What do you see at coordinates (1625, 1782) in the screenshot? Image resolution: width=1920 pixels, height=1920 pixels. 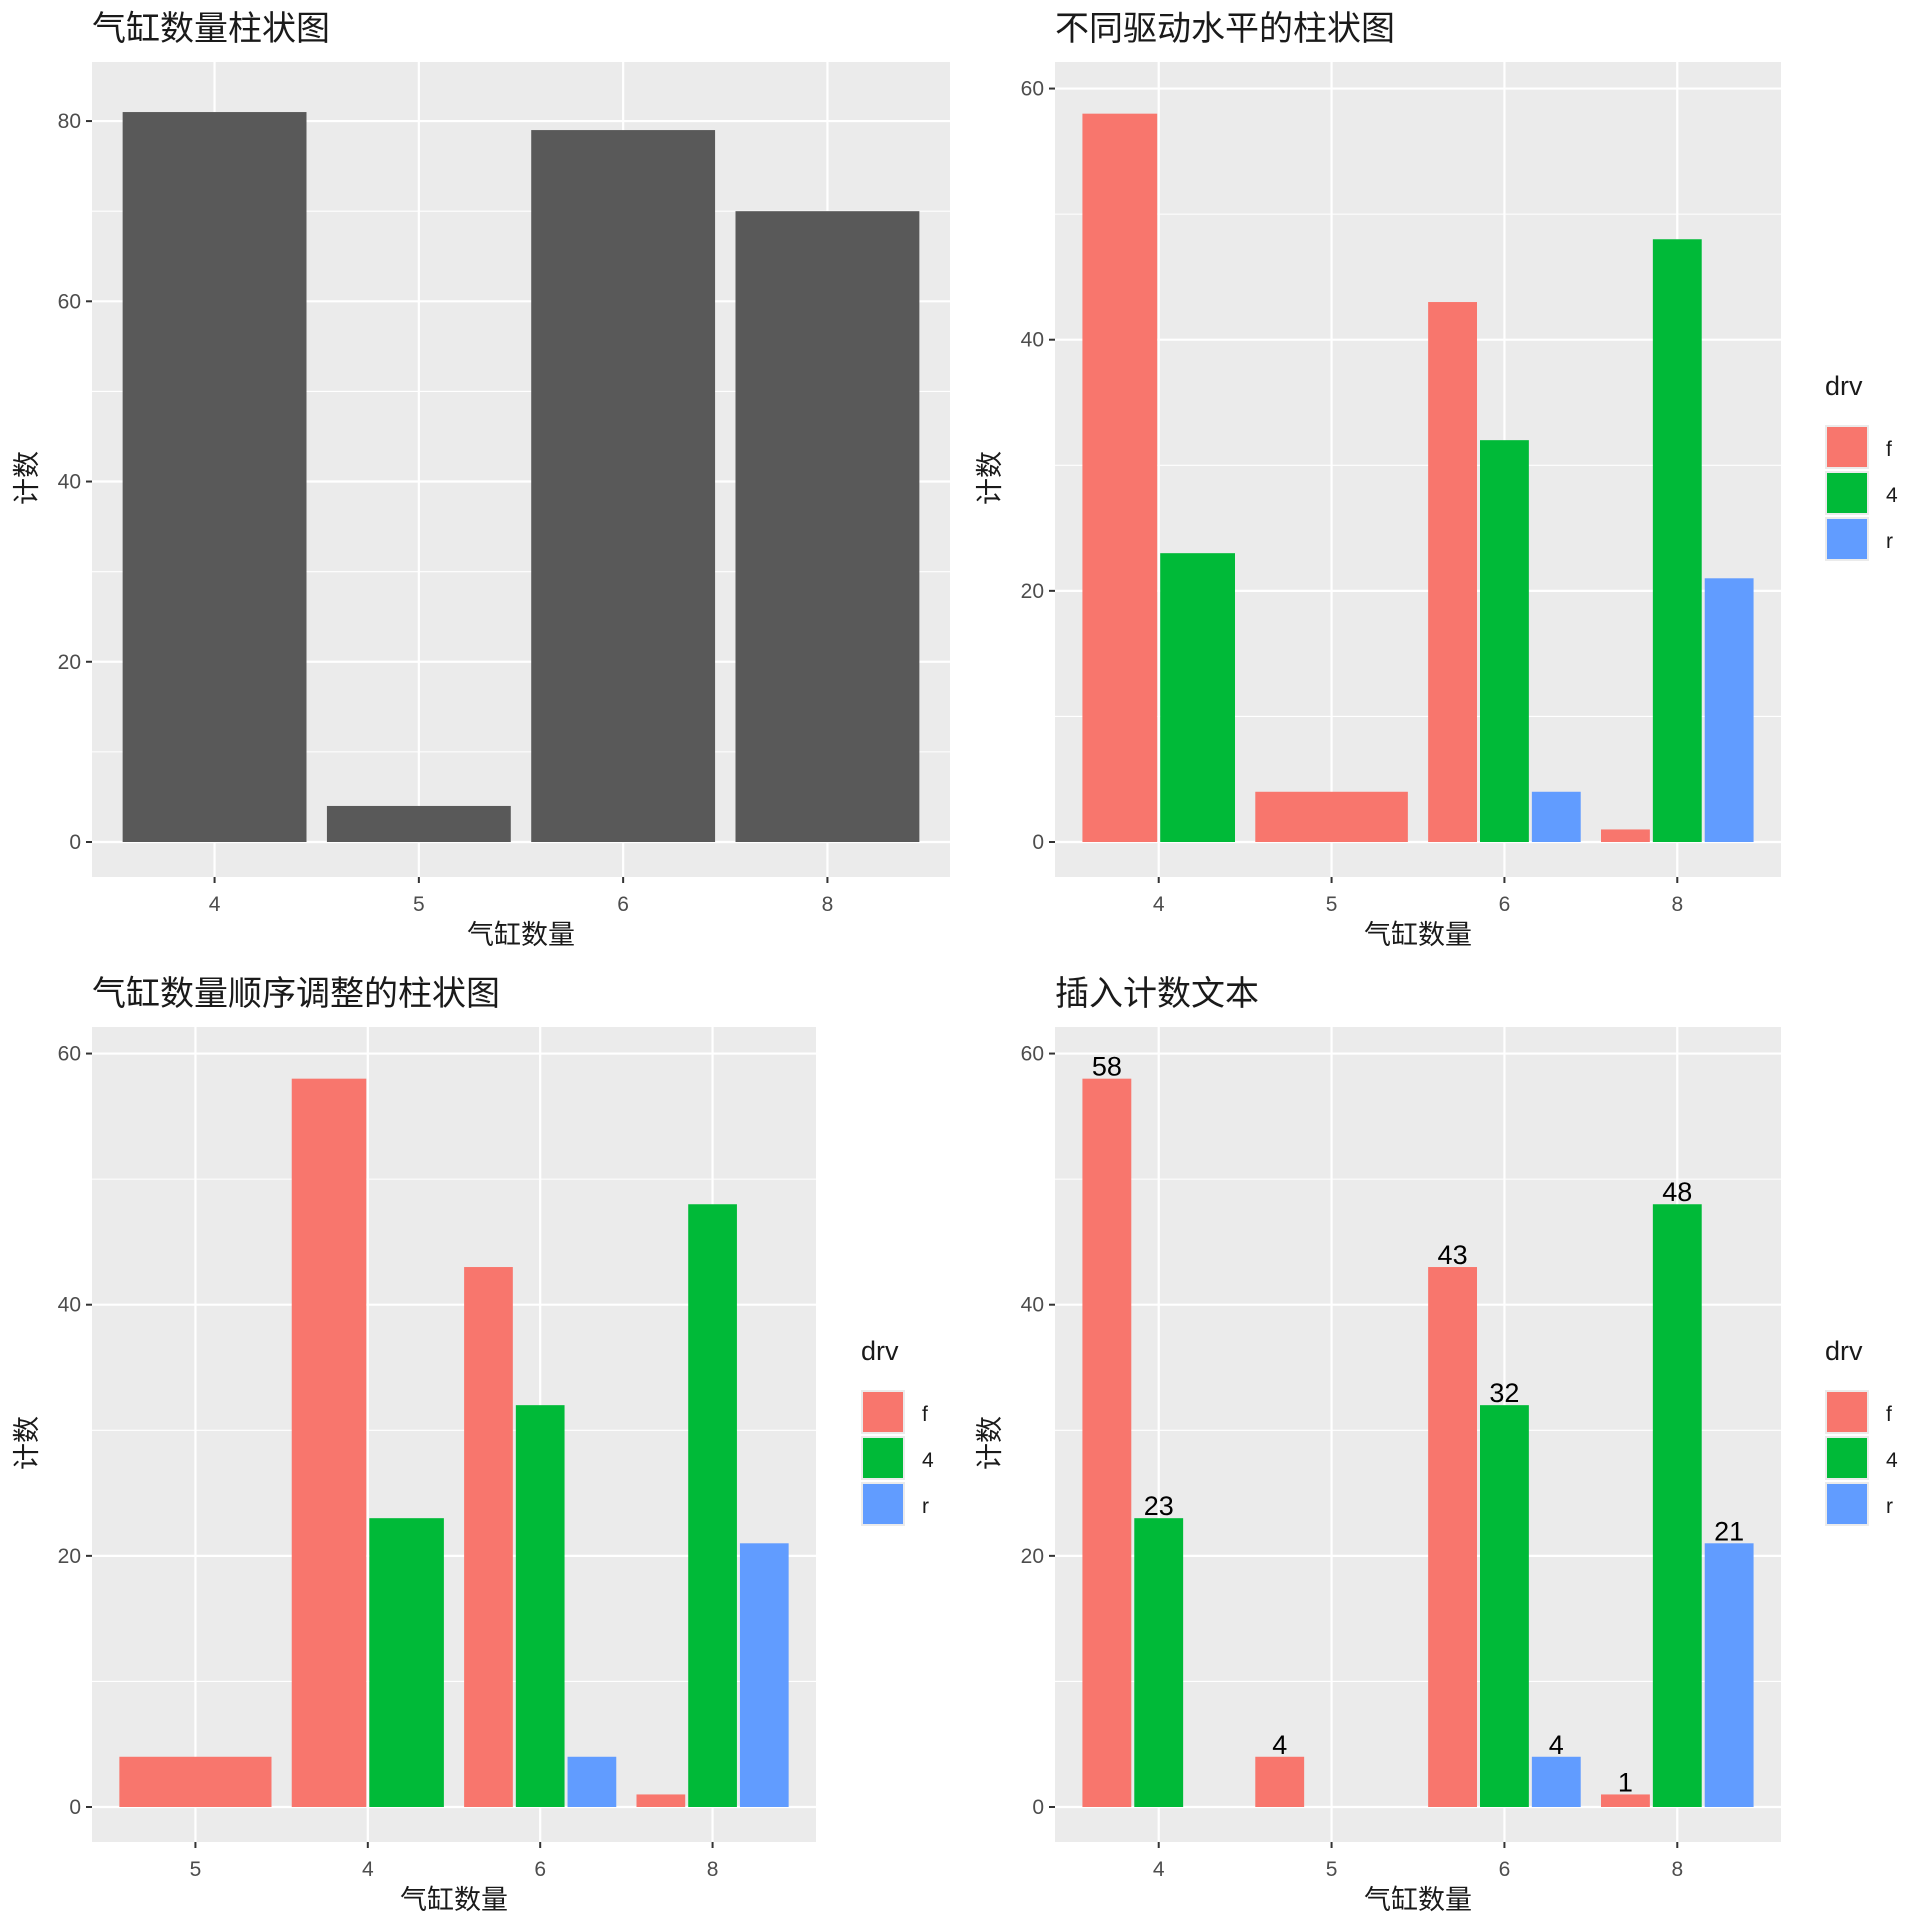 I see `data-label: 1` at bounding box center [1625, 1782].